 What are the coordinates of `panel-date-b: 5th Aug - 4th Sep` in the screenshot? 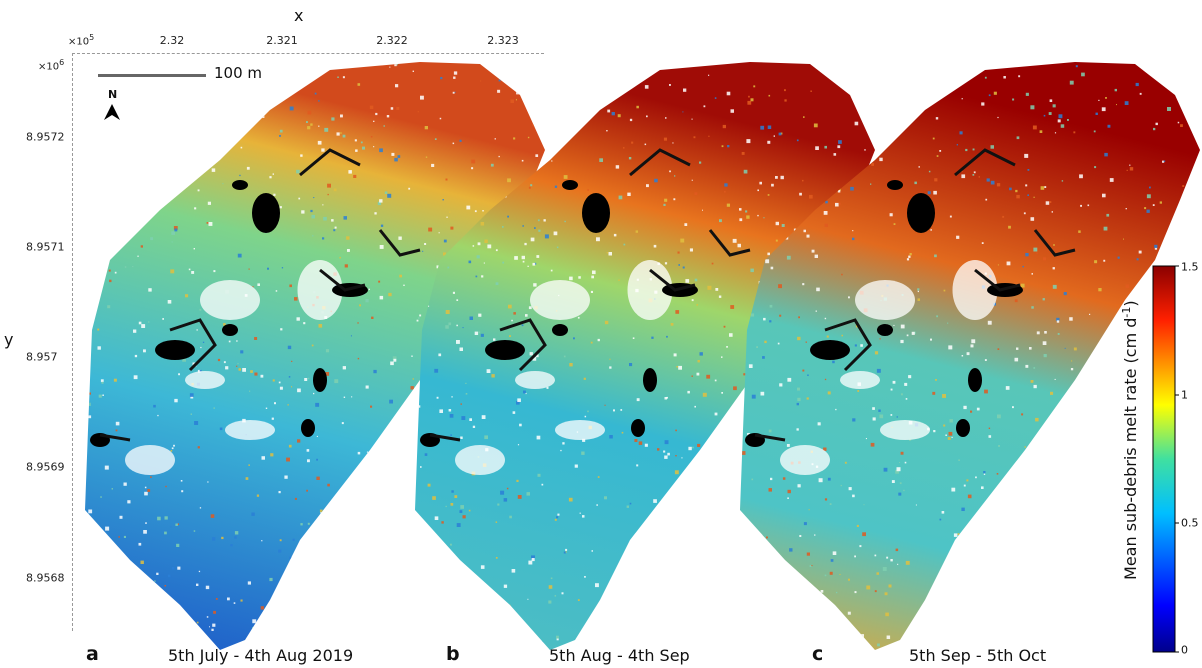 It's located at (619, 655).